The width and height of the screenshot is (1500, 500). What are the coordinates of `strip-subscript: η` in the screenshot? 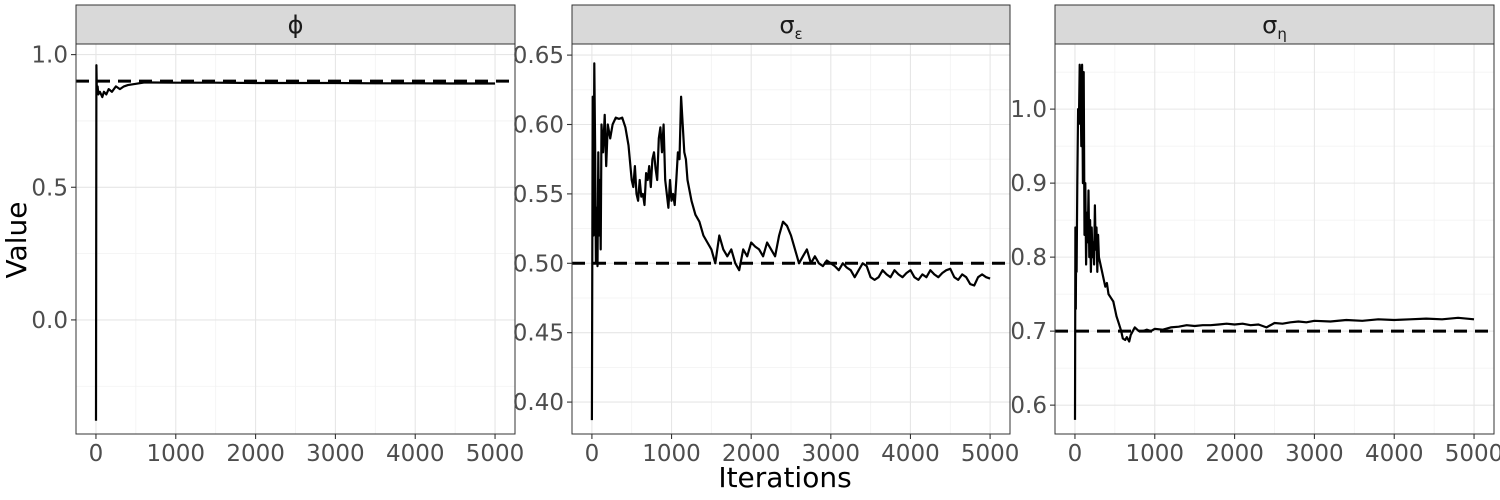 It's located at (1282, 34).